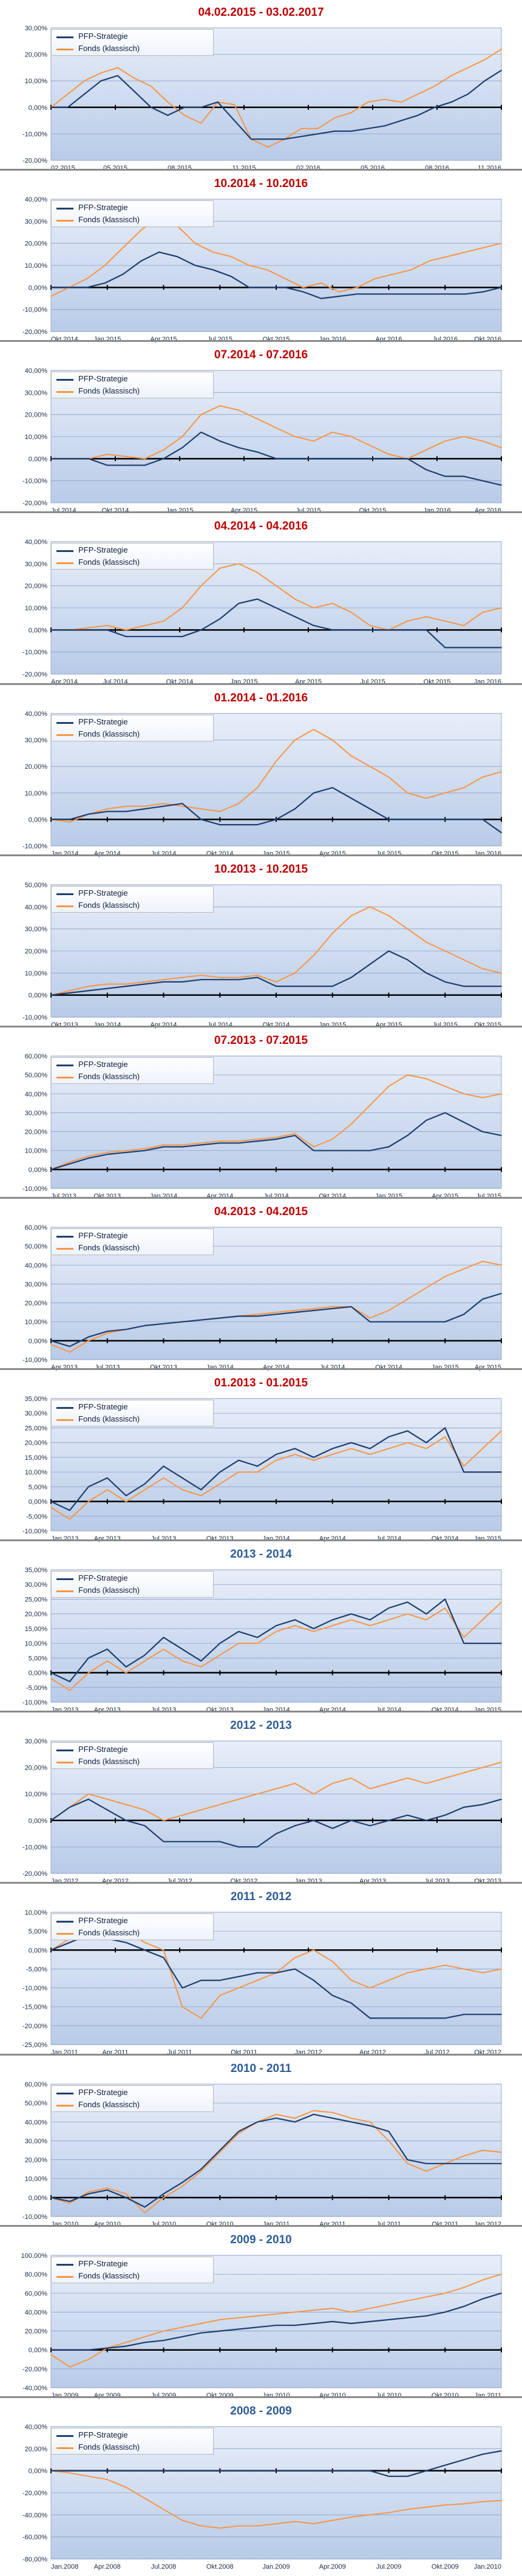 This screenshot has height=2576, width=522. I want to click on y-tick-label: 50,00%, so click(36, 1246).